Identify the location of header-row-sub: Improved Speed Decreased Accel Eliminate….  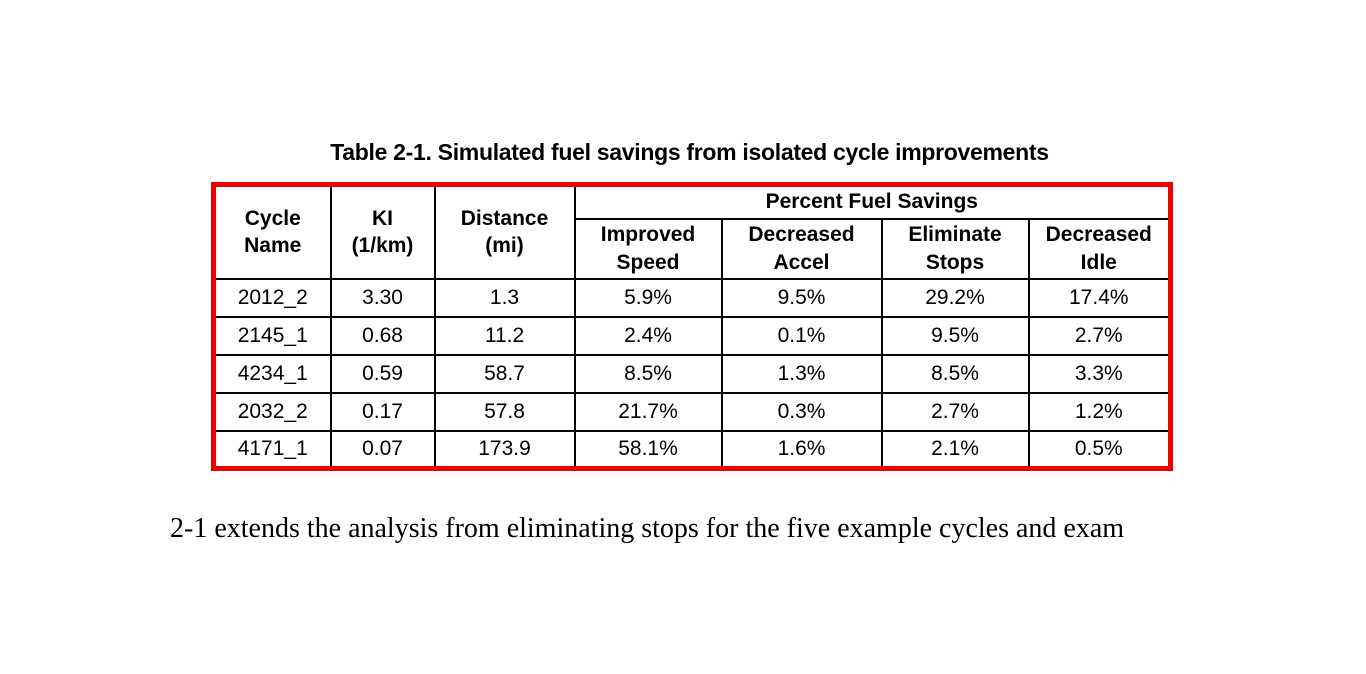
(693, 248).